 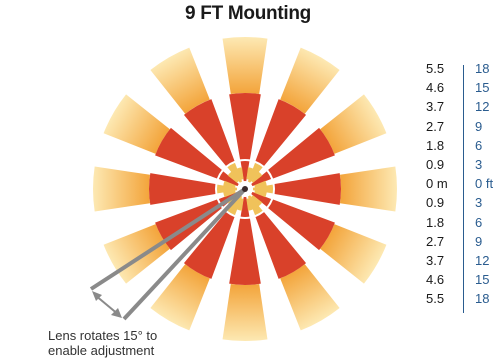 I want to click on pointer-line-left, so click(x=168, y=239).